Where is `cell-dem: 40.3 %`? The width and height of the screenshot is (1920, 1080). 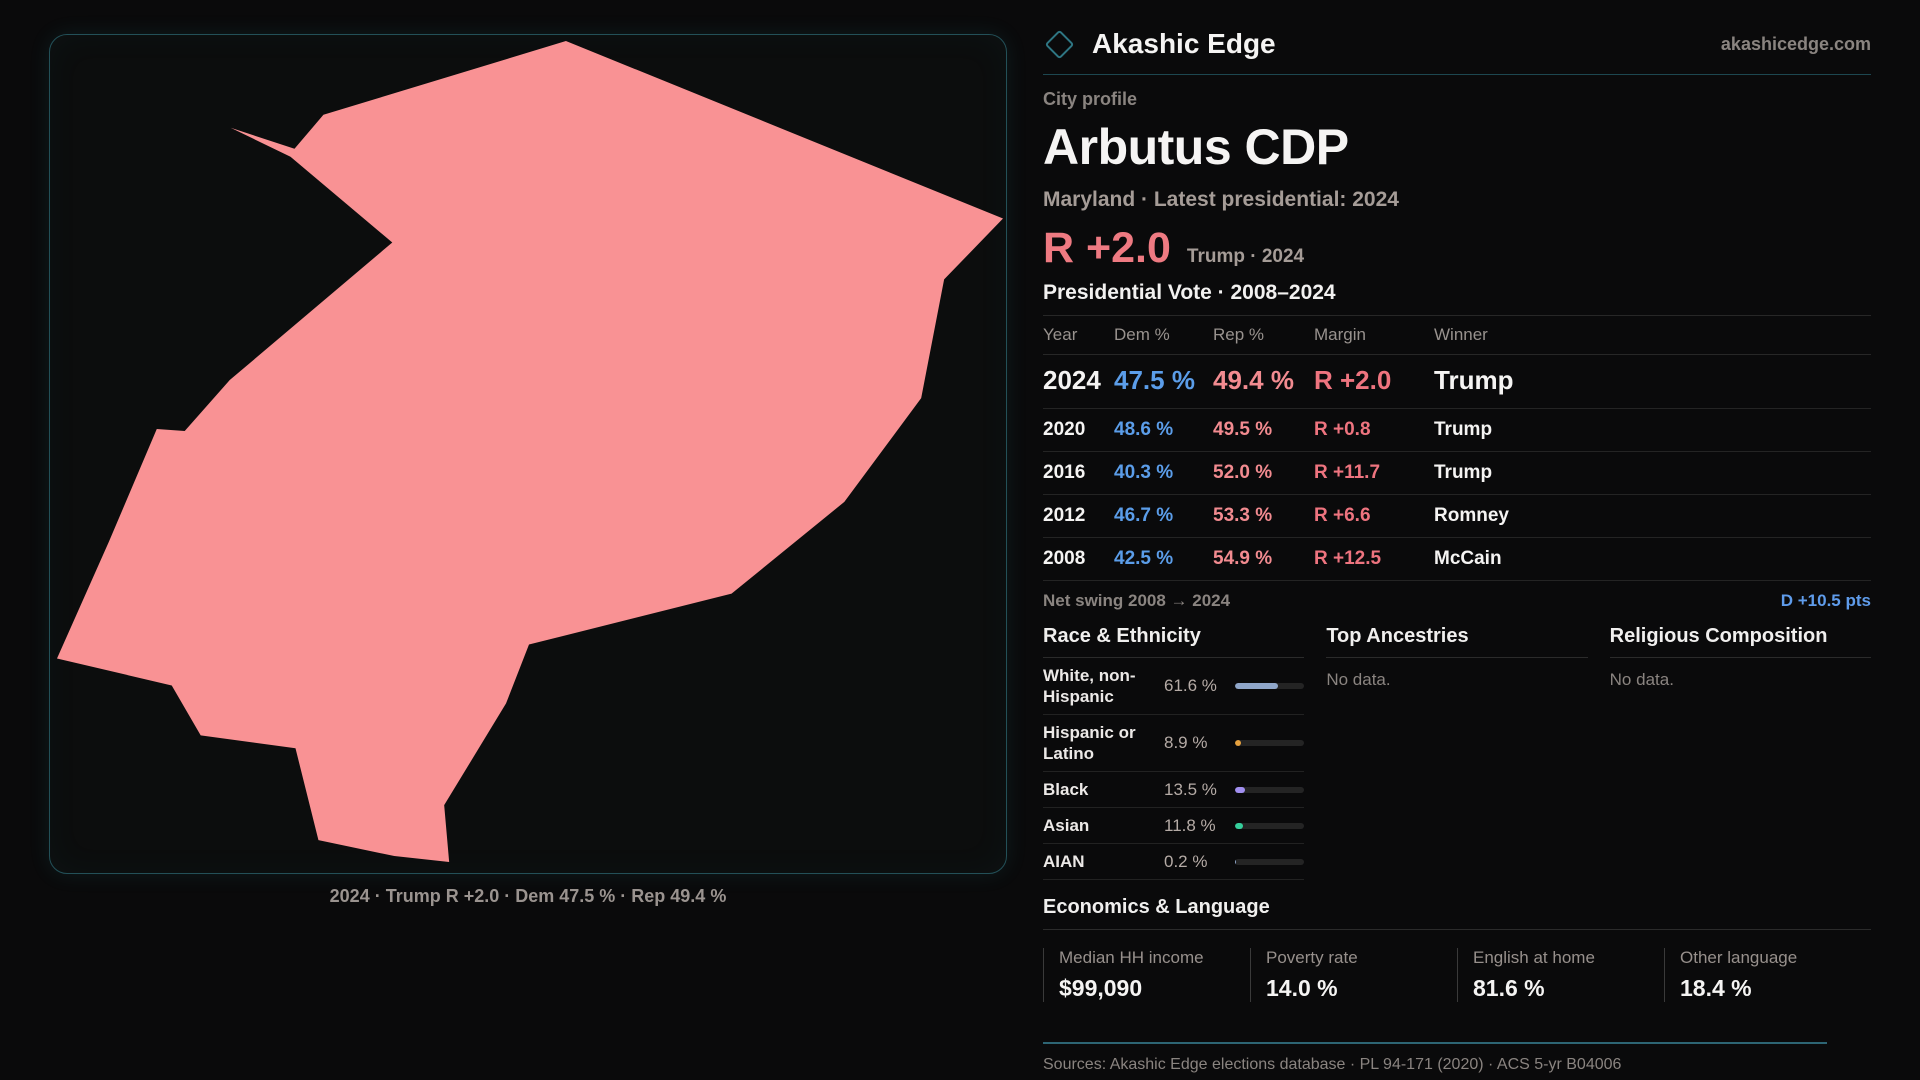 cell-dem: 40.3 % is located at coordinates (1144, 472).